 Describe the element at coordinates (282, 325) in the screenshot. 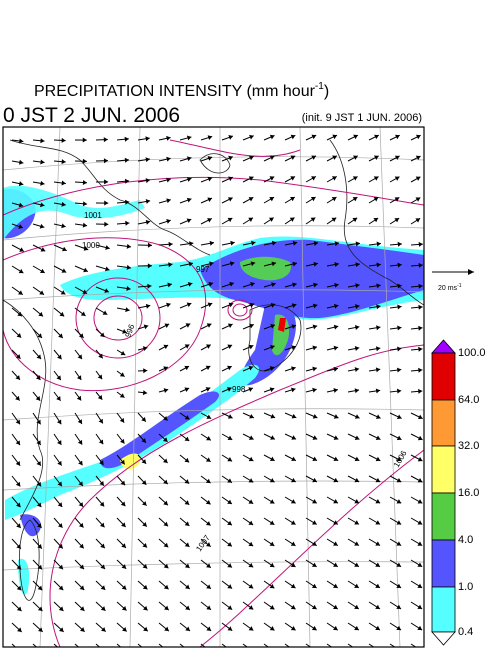

I see `precip-red` at that location.